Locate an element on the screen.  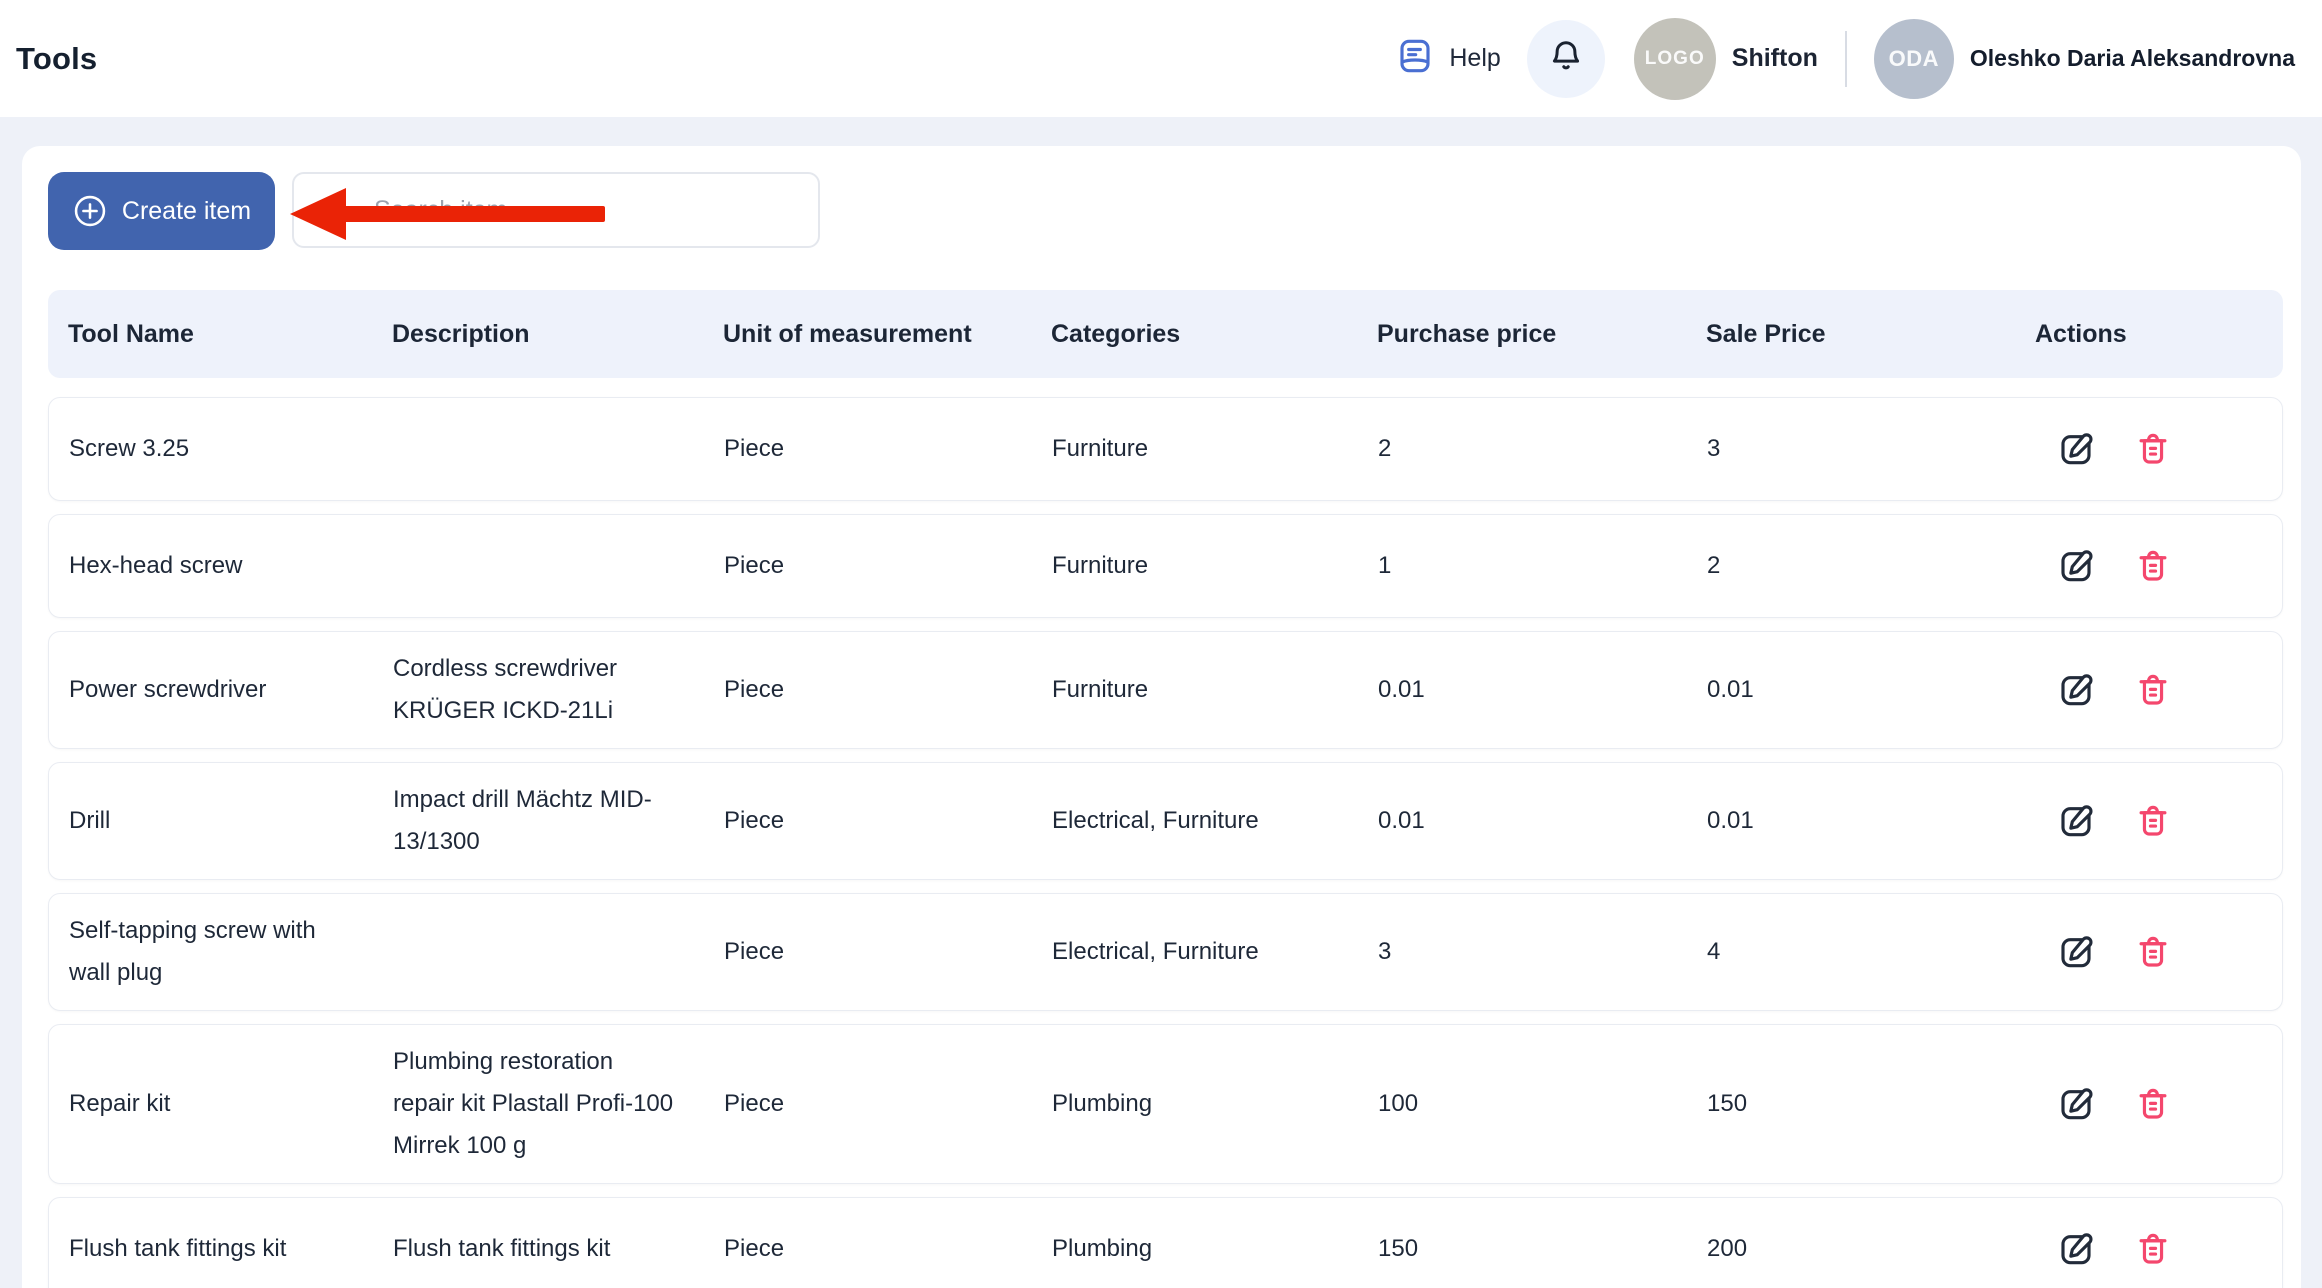
notifications-button is located at coordinates (1565, 58).